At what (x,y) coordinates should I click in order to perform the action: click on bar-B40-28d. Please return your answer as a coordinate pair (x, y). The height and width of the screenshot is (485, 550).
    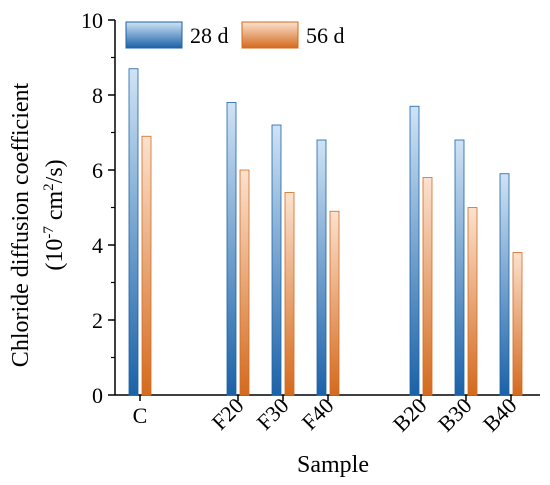
    Looking at the image, I should click on (504, 284).